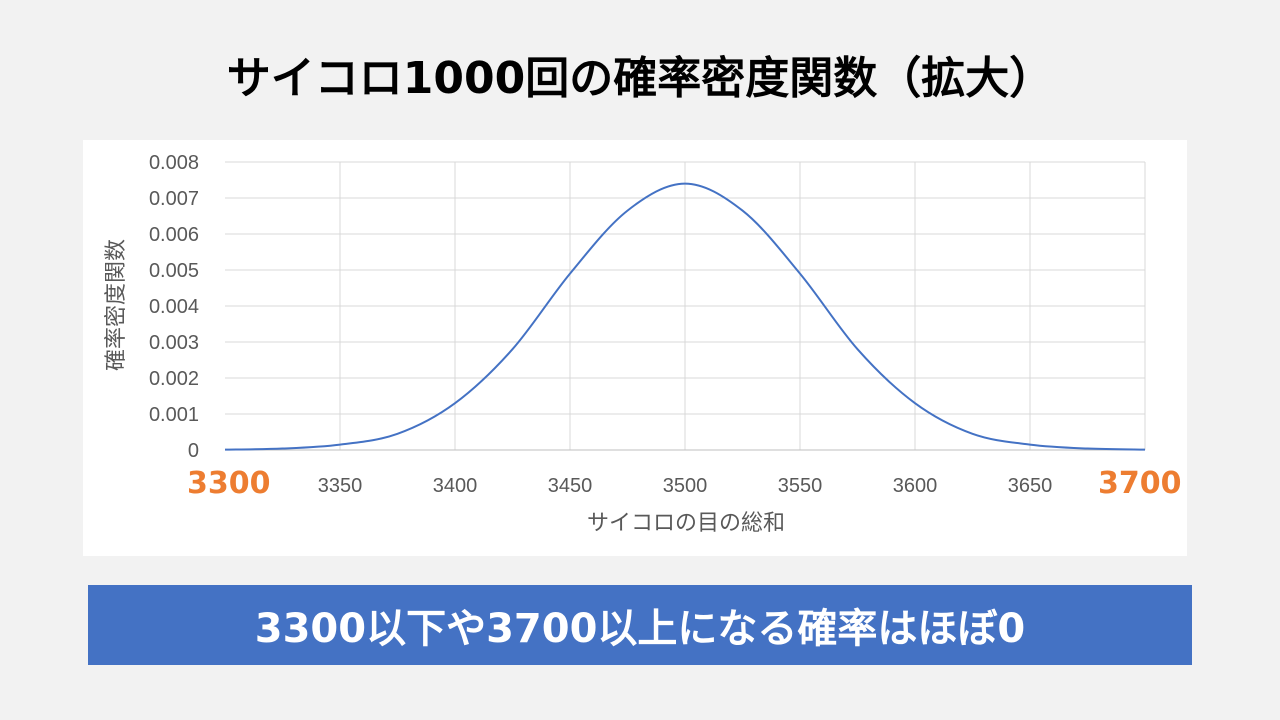 This screenshot has height=720, width=1280. Describe the element at coordinates (174, 199) in the screenshot. I see `y-tick-label: 0.007` at that location.